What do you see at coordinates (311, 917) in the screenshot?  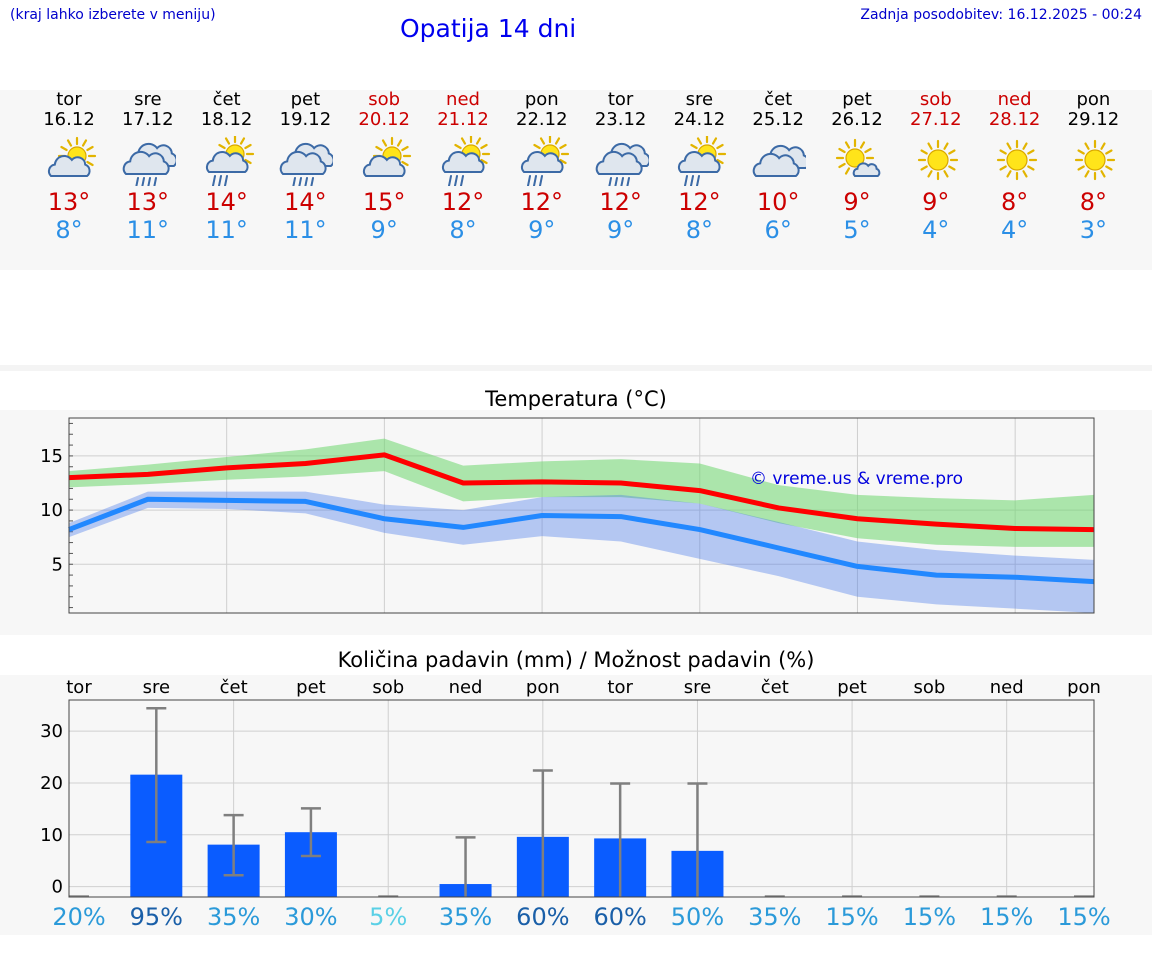 I see `precipitation-probability: 30%` at bounding box center [311, 917].